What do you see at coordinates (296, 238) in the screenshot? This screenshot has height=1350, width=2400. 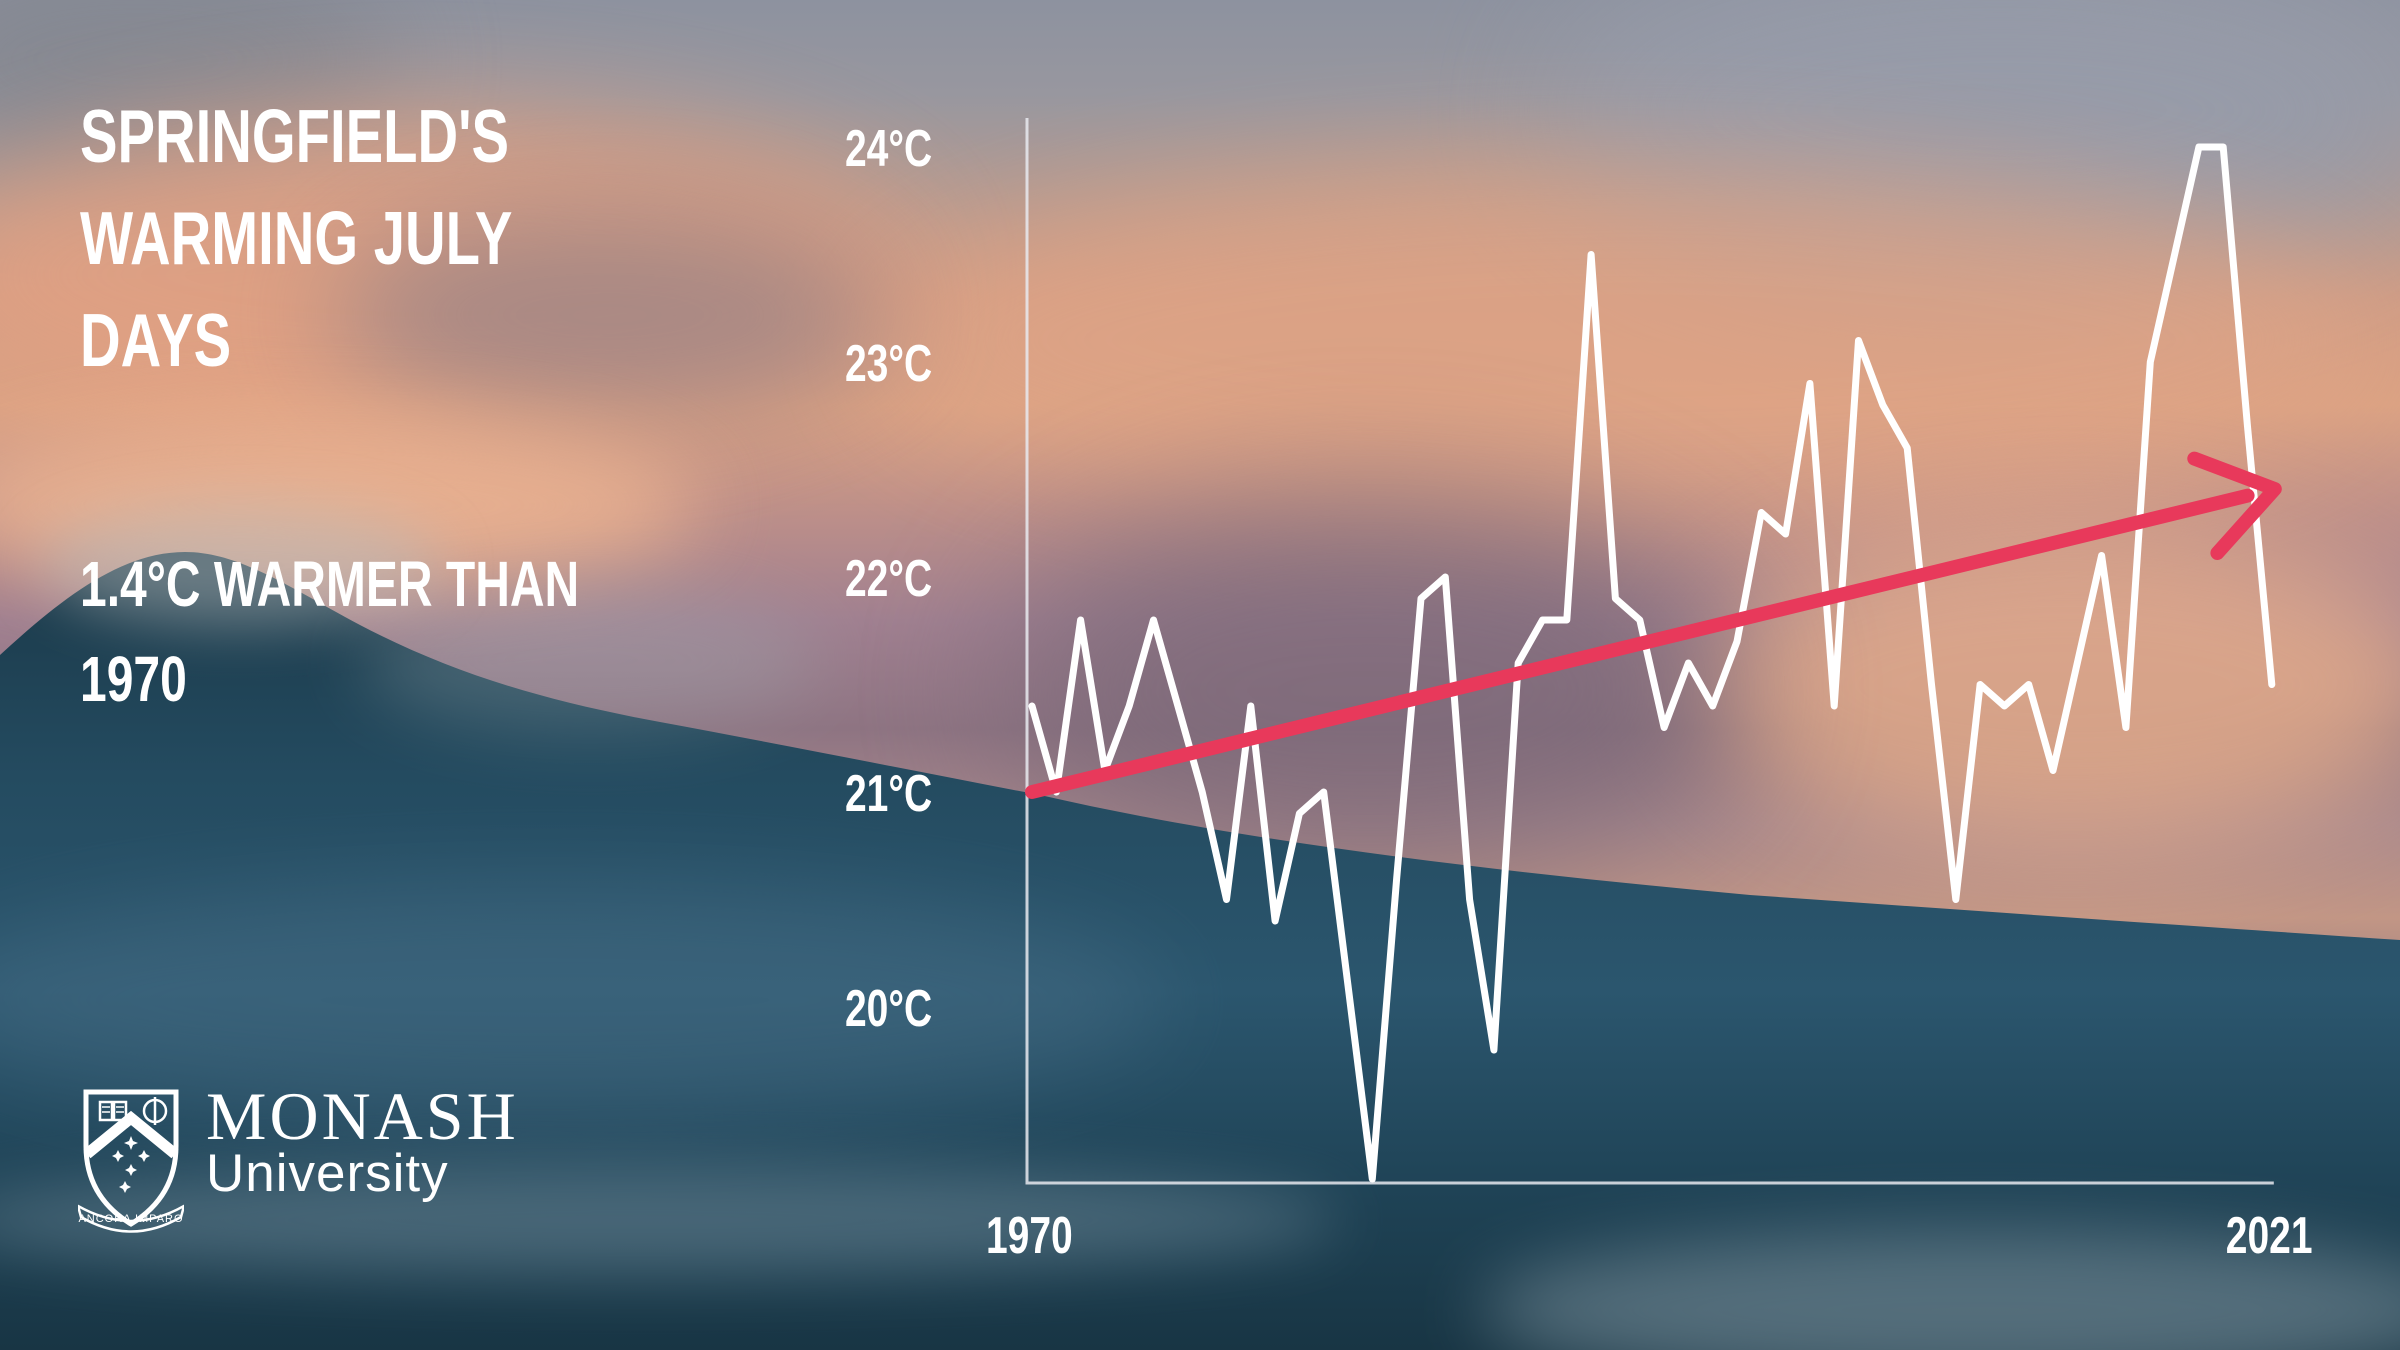 I see `title-line: WARMING JULY` at bounding box center [296, 238].